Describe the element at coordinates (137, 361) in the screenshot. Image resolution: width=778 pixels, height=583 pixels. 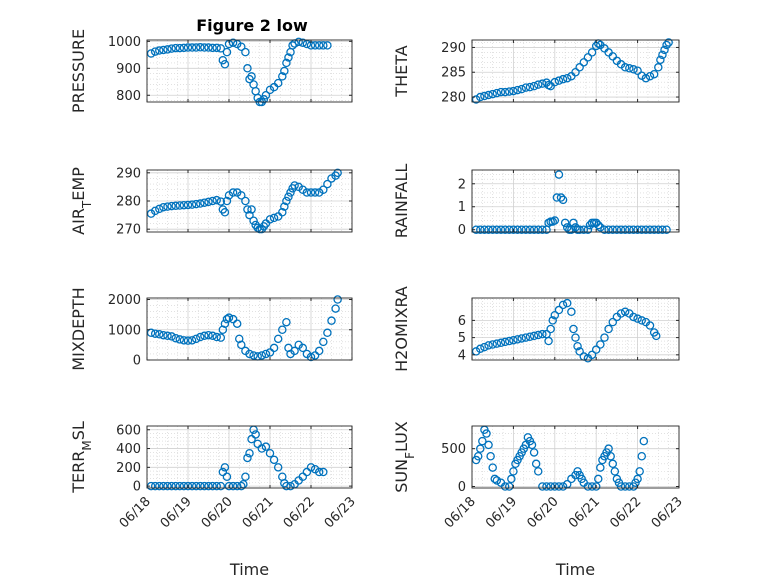
I see `y-tick-label: 0` at that location.